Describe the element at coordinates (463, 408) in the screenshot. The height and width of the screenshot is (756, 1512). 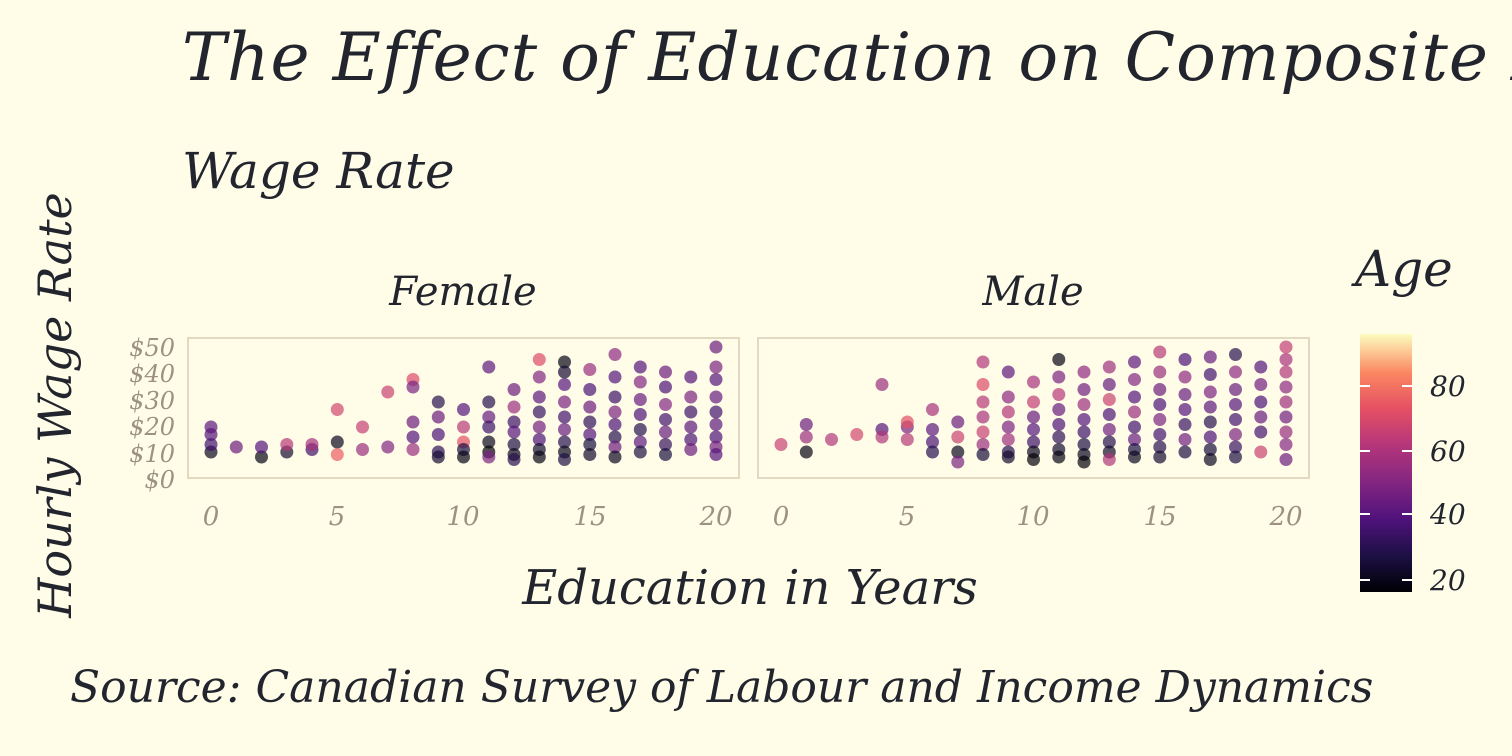
I see `panel-female` at that location.